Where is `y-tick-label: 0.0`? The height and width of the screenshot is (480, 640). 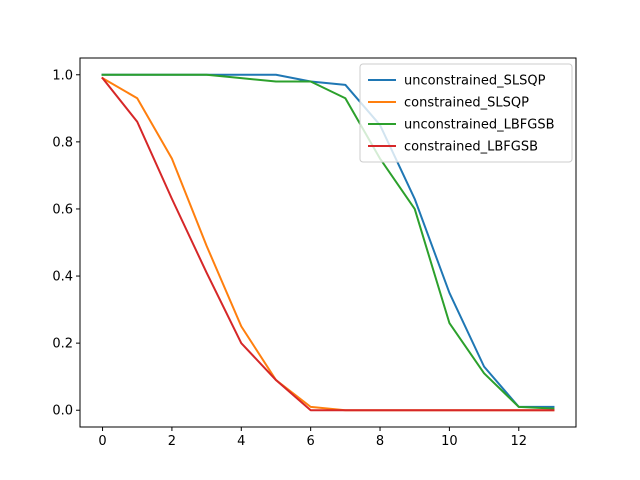 y-tick-label: 0.0 is located at coordinates (62, 411).